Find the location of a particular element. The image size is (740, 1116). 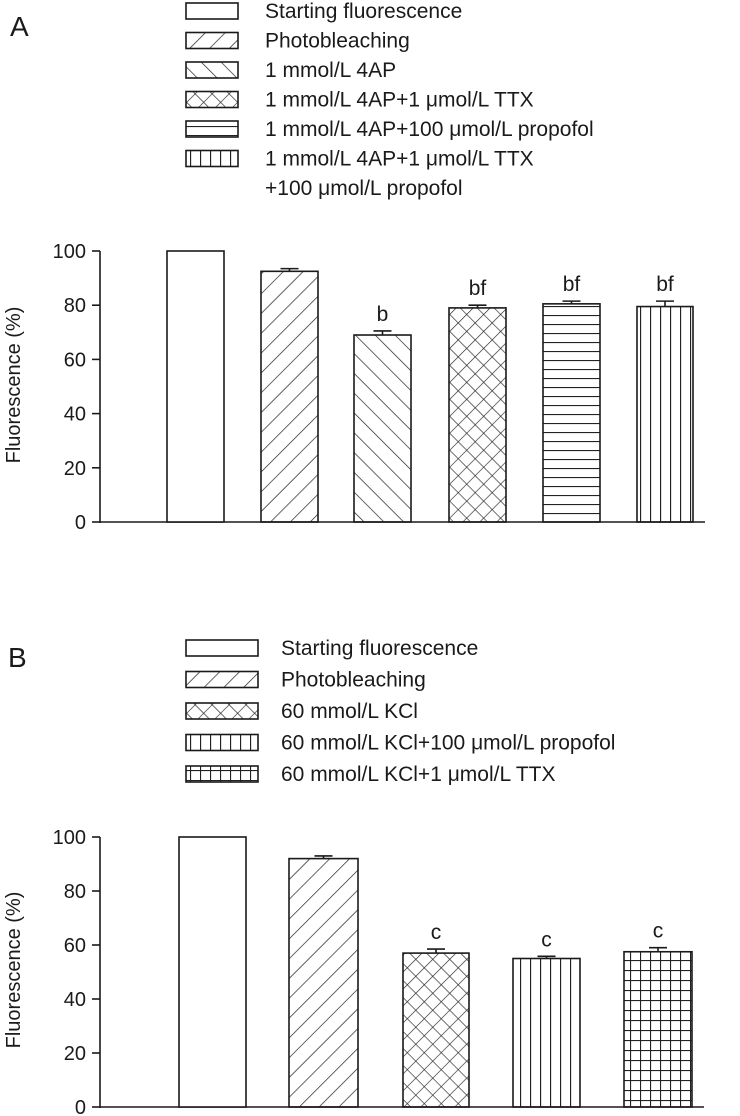

panel-label: B is located at coordinates (17, 657).